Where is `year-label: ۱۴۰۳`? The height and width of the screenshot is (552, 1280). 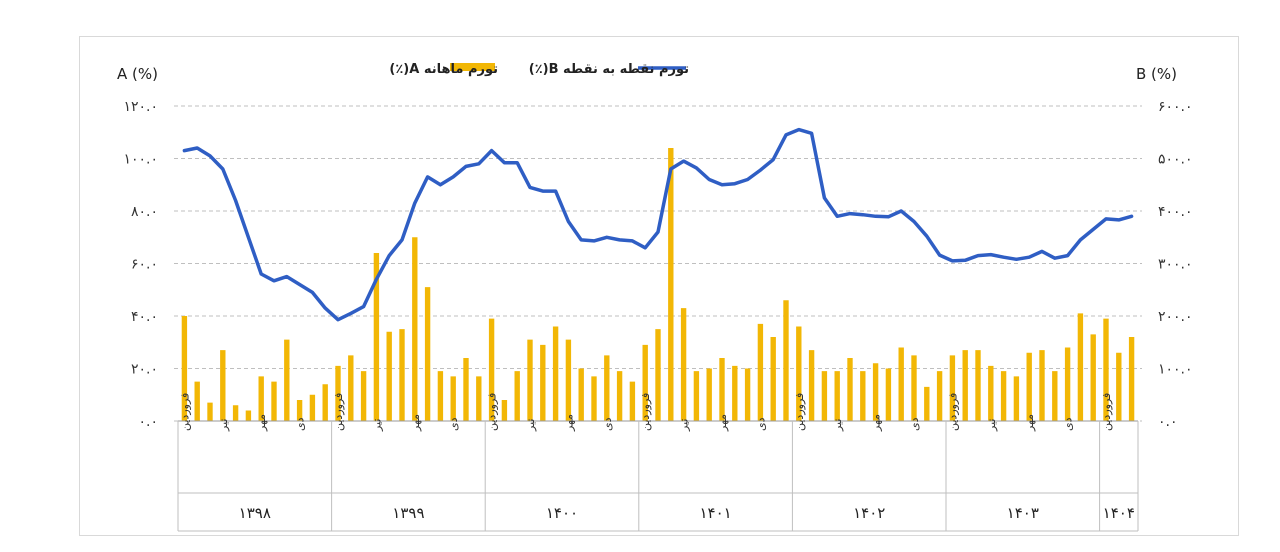 year-label: ۱۴۰۳ is located at coordinates (1023, 513).